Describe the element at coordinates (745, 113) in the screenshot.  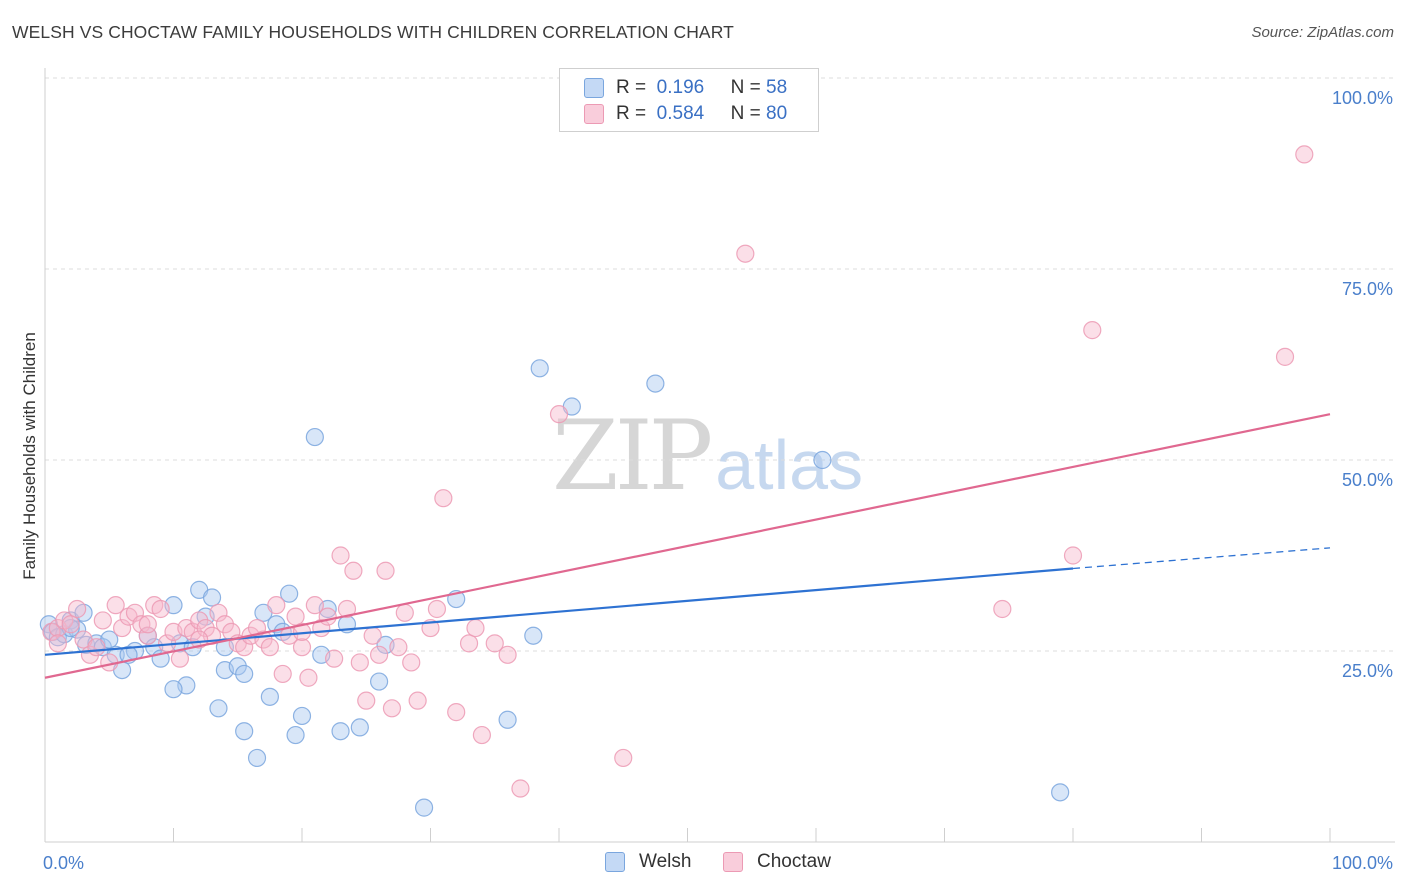
I see `legend-n-label: N =` at that location.